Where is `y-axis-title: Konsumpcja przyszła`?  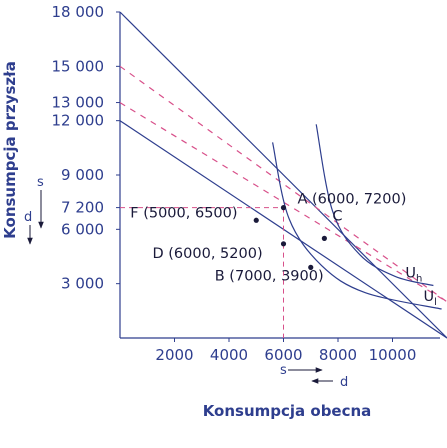
y-axis-title: Konsumpcja przyszła is located at coordinates (10, 150).